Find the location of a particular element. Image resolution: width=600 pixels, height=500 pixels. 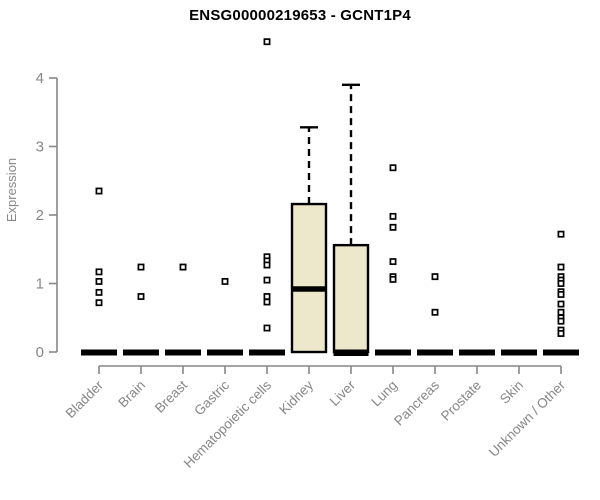

median-breast is located at coordinates (183, 352).